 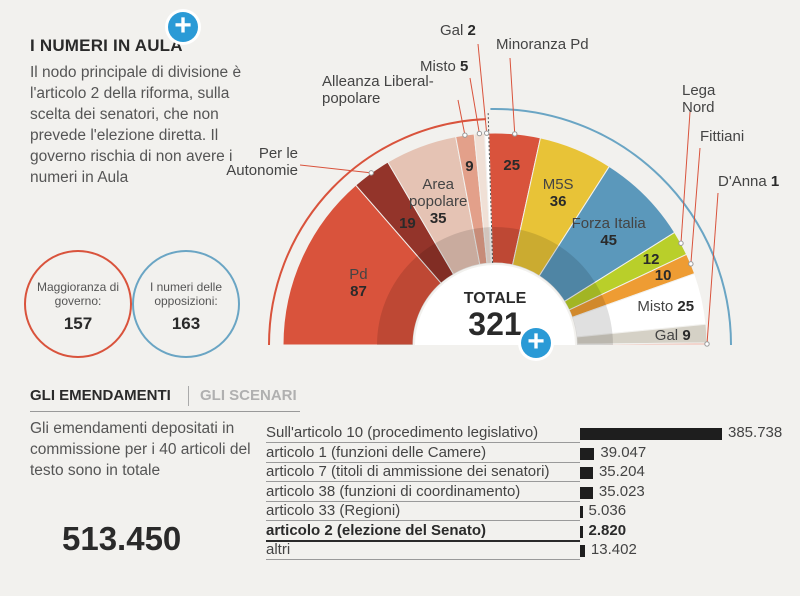 I want to click on label-minoranza-pd: Minoranza Pd, so click(x=542, y=44).